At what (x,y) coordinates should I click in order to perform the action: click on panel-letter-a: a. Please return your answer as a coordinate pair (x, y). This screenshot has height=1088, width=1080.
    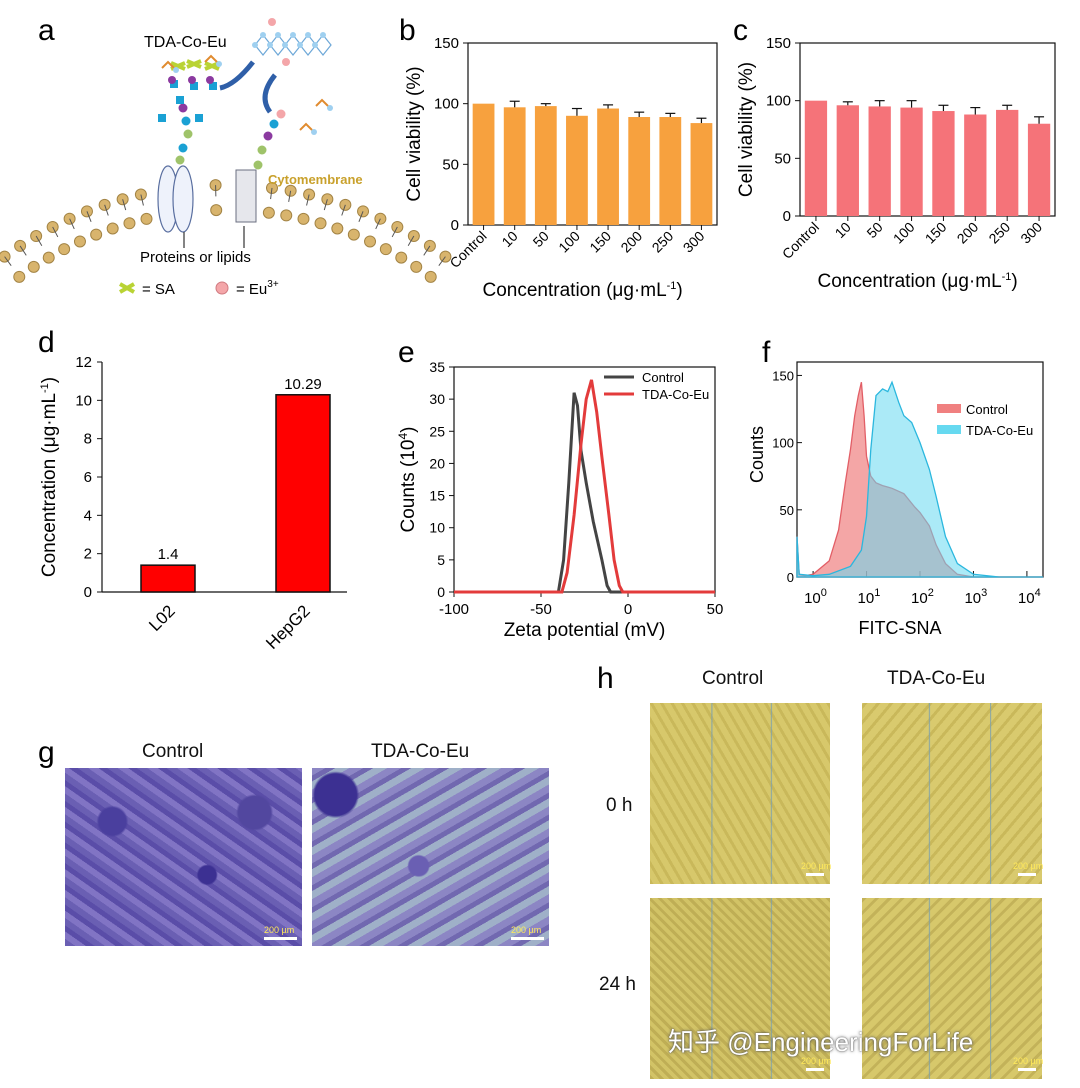
    Looking at the image, I should click on (46, 30).